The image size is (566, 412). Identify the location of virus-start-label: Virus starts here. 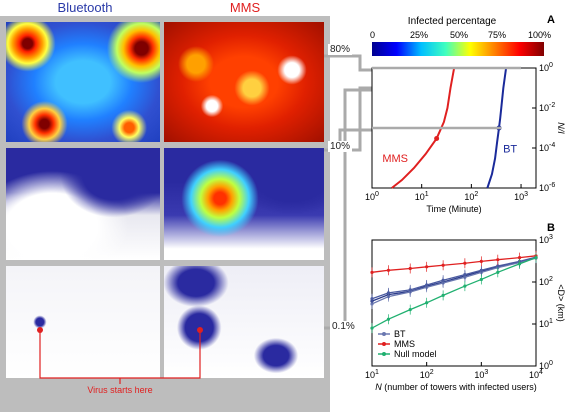
(120, 390).